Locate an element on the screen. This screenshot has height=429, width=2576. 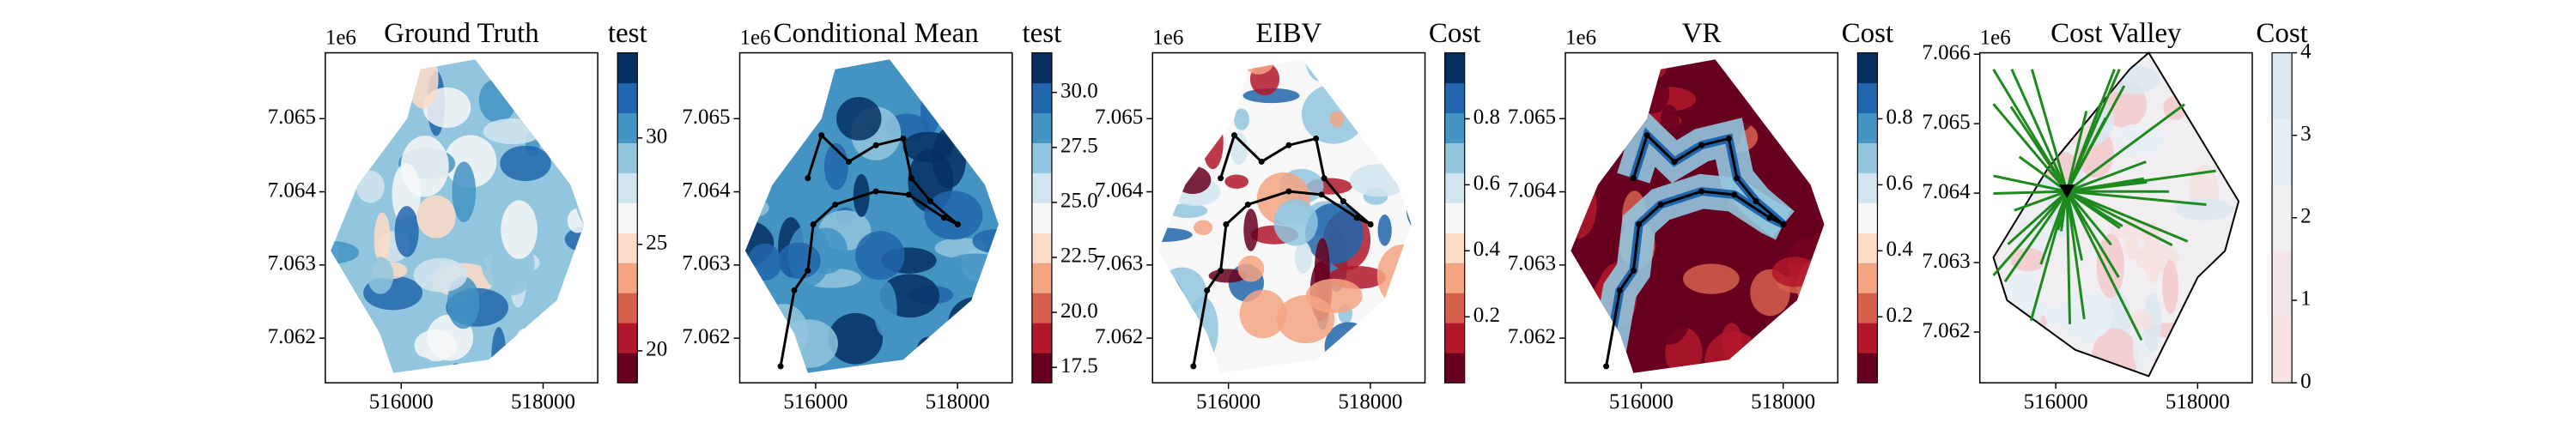
colorbar-tick-label: 30 is located at coordinates (656, 136).